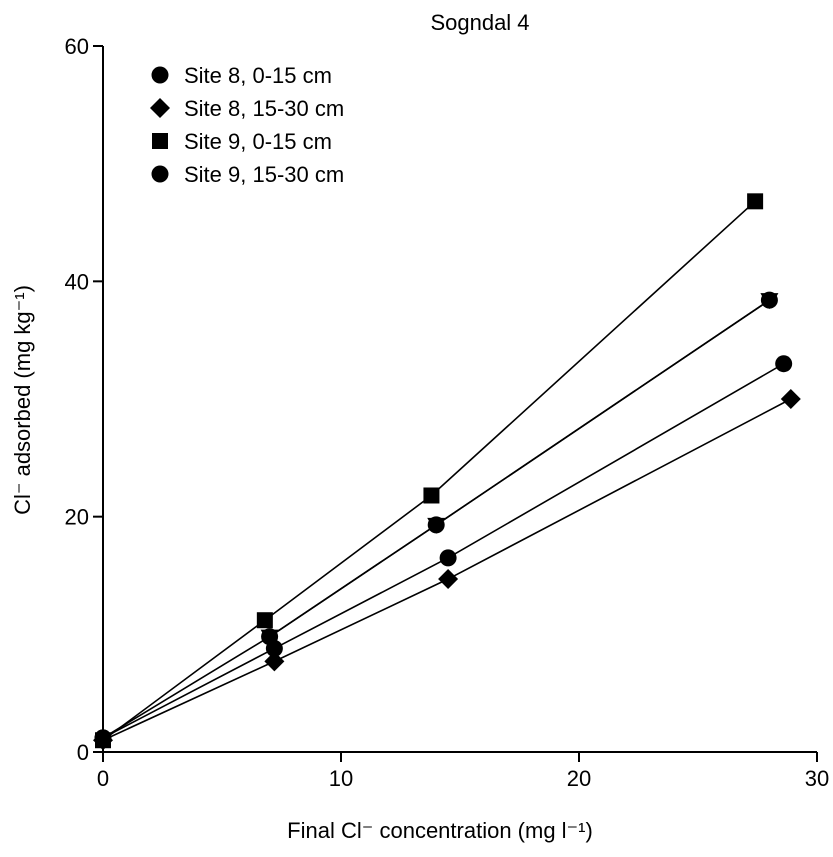 The height and width of the screenshot is (857, 833). Describe the element at coordinates (463, 771) in the screenshot. I see `x-ticks: 0 10 20 30` at that location.